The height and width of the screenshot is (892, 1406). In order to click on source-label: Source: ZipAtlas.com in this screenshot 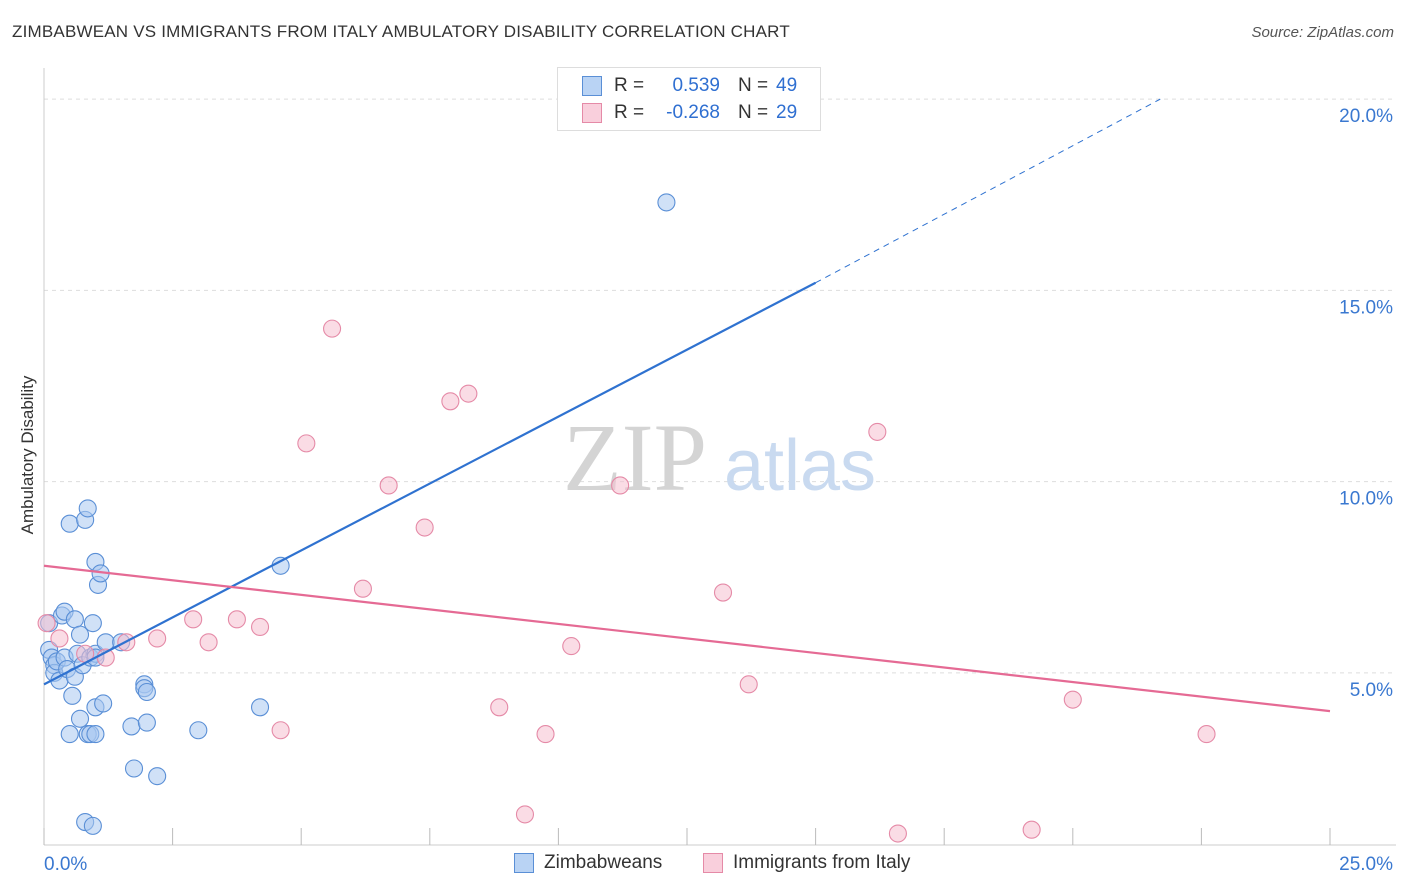, I will do `click(1322, 32)`.